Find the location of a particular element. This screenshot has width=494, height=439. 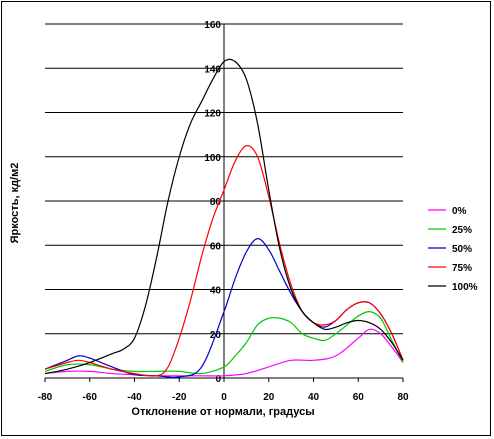

y-tick-label: 80 is located at coordinates (216, 202).